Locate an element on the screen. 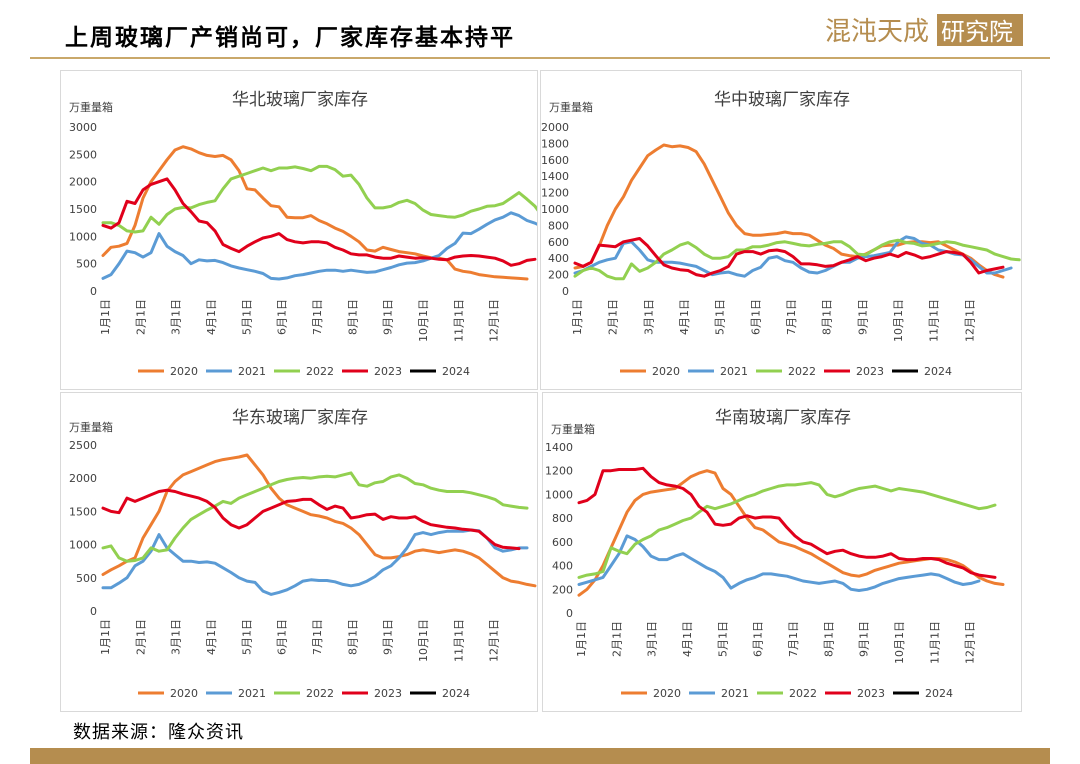  x-tick-label: 10月1日 is located at coordinates (423, 320).